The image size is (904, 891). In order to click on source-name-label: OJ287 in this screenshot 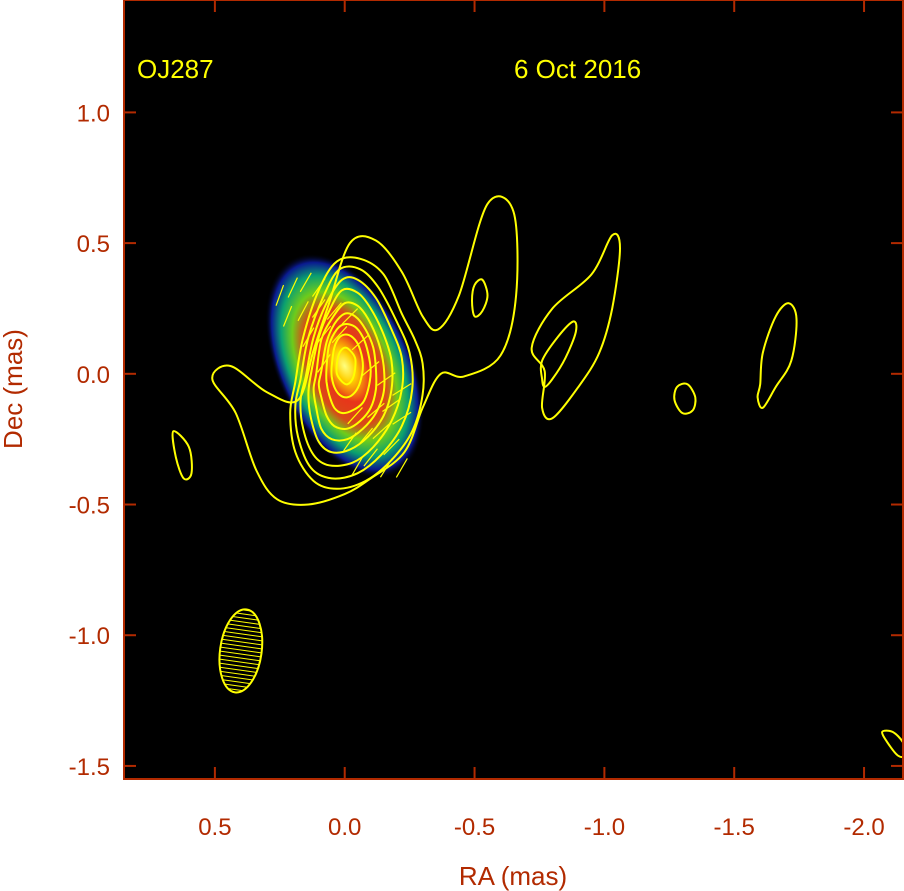, I will do `click(175, 69)`.